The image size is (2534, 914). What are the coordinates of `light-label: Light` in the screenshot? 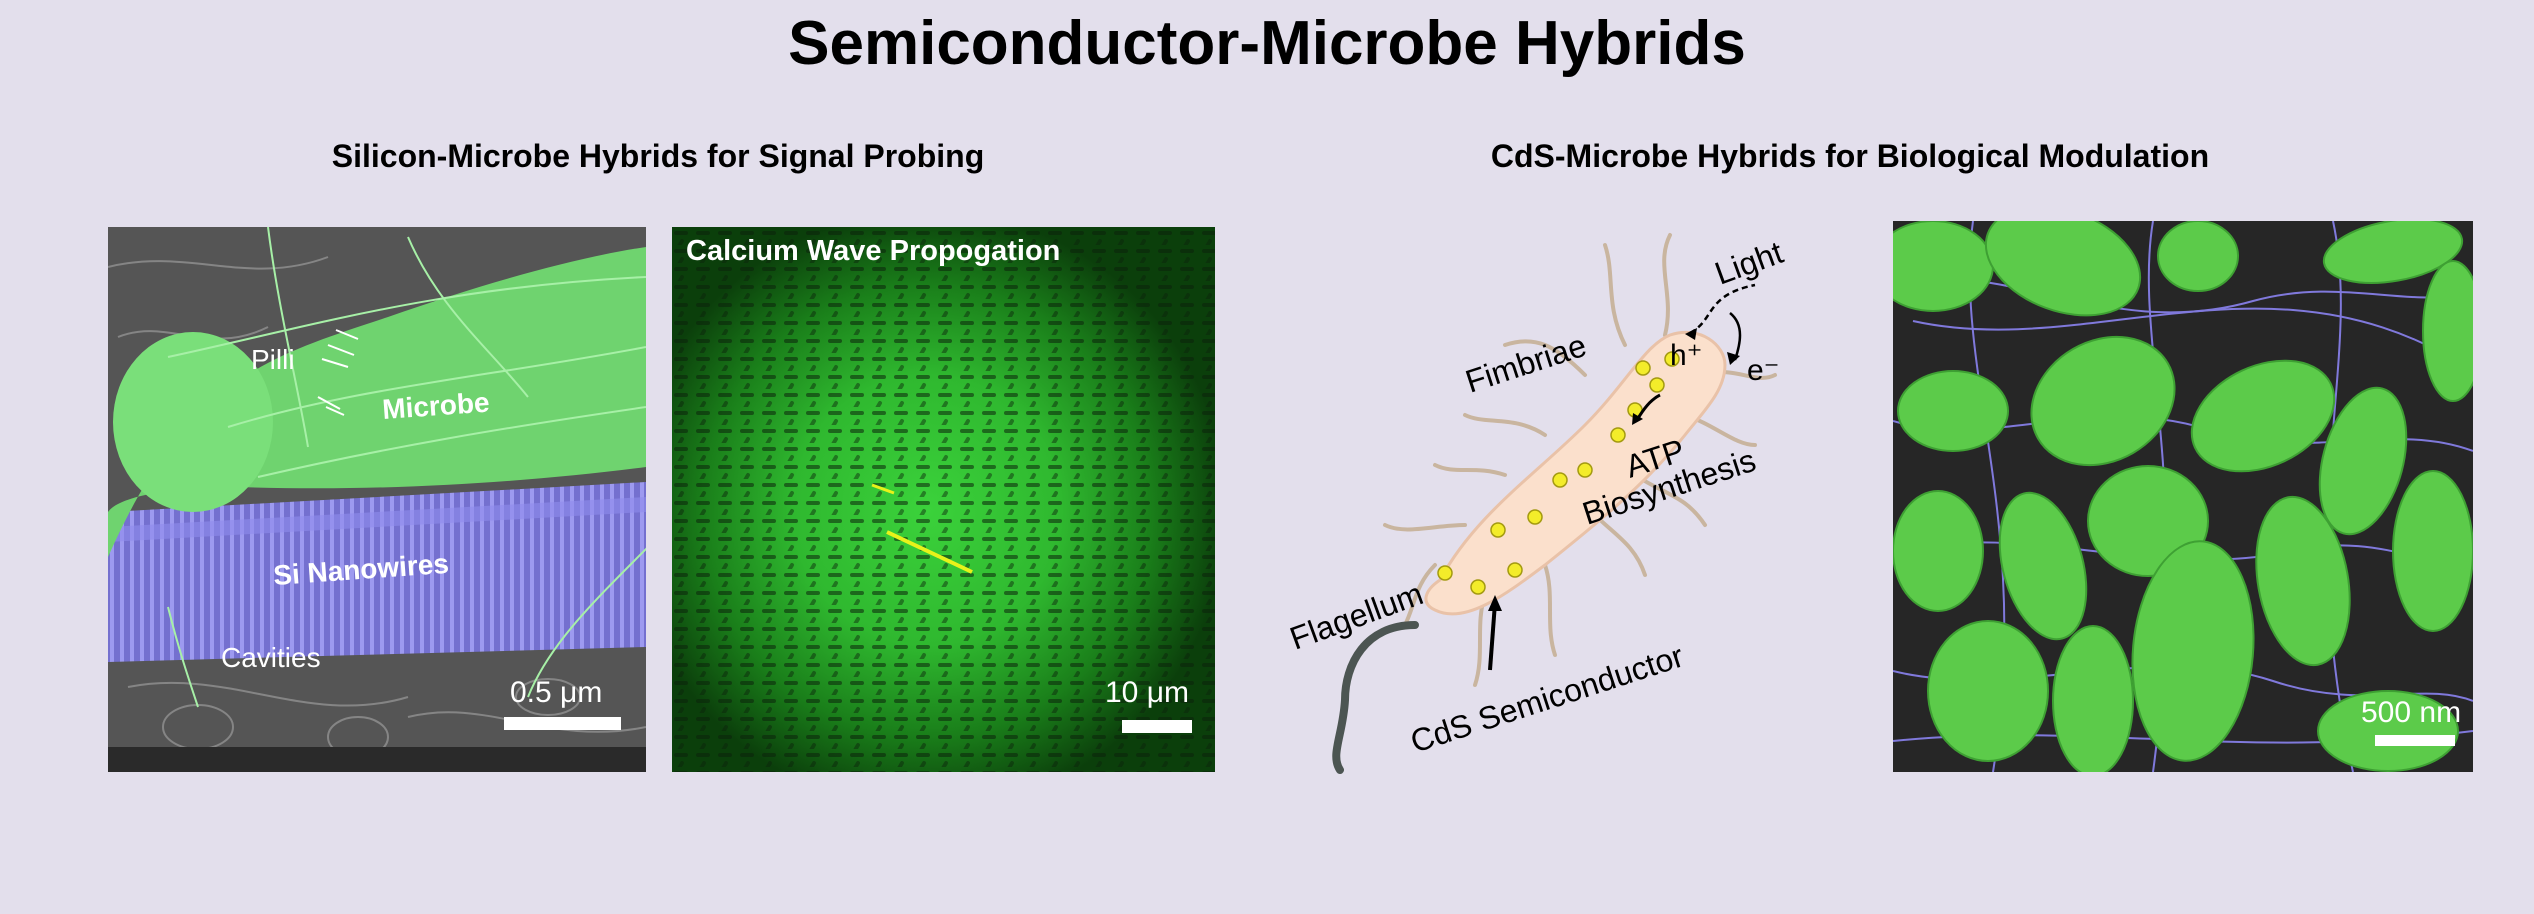 It's located at (1749, 263).